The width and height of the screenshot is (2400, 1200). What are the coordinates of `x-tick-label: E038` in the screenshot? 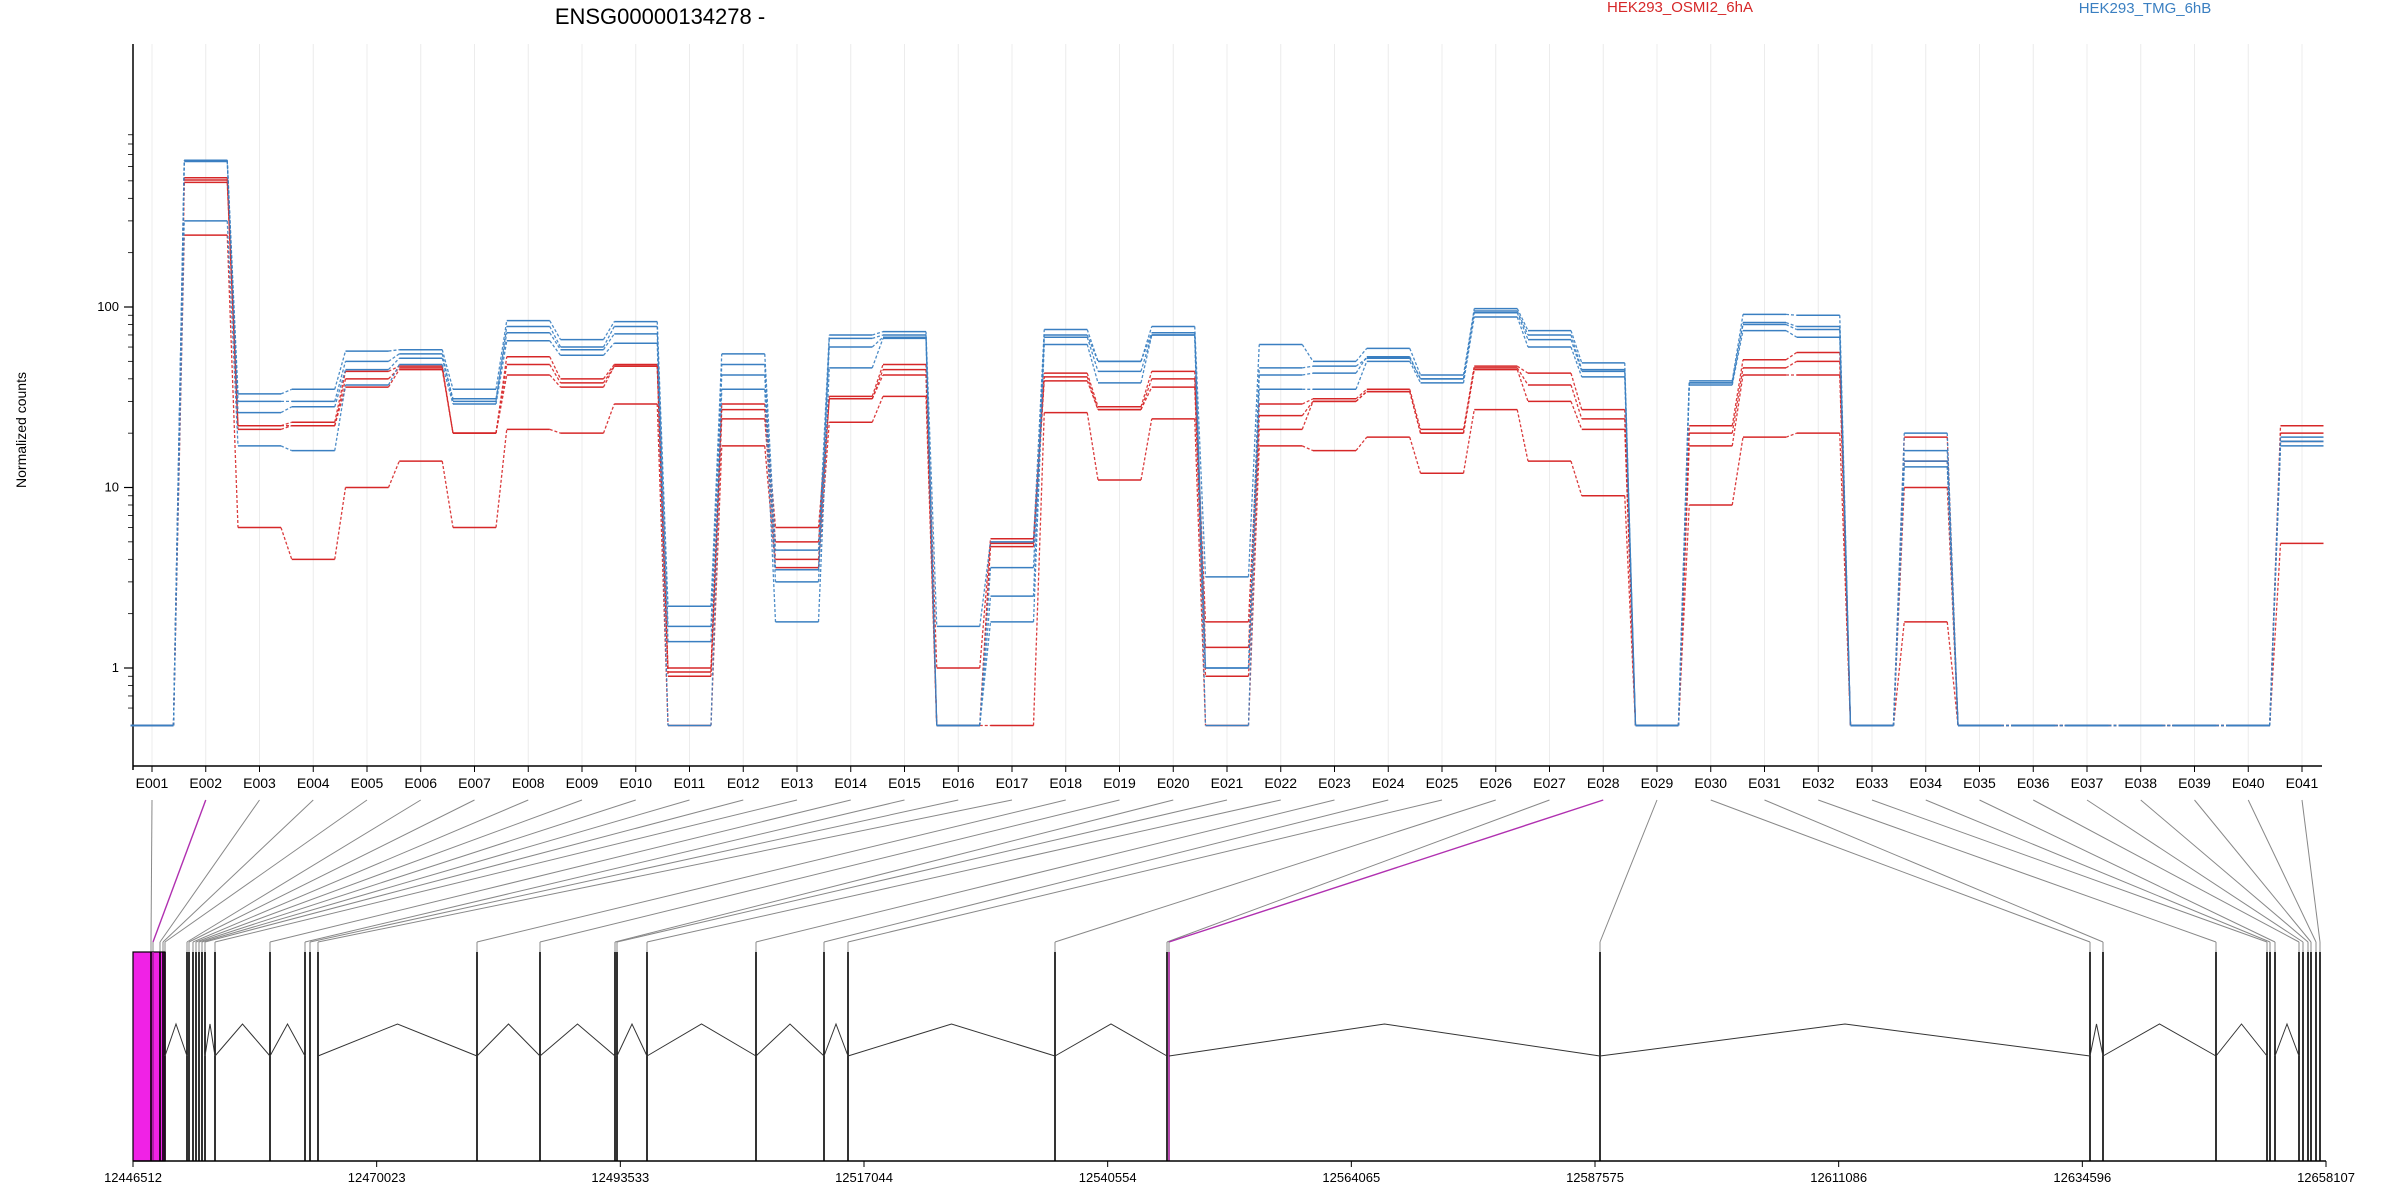 It's located at (2140, 783).